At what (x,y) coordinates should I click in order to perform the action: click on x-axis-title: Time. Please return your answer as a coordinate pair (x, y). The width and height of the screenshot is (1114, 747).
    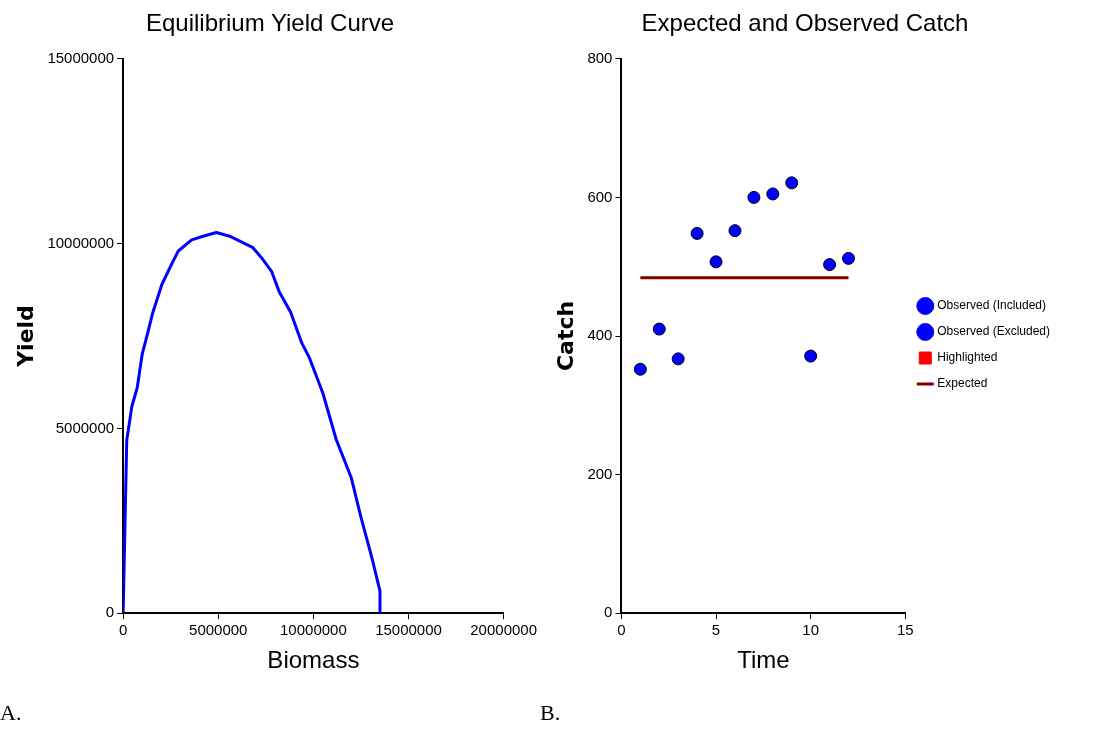
    Looking at the image, I should click on (763, 660).